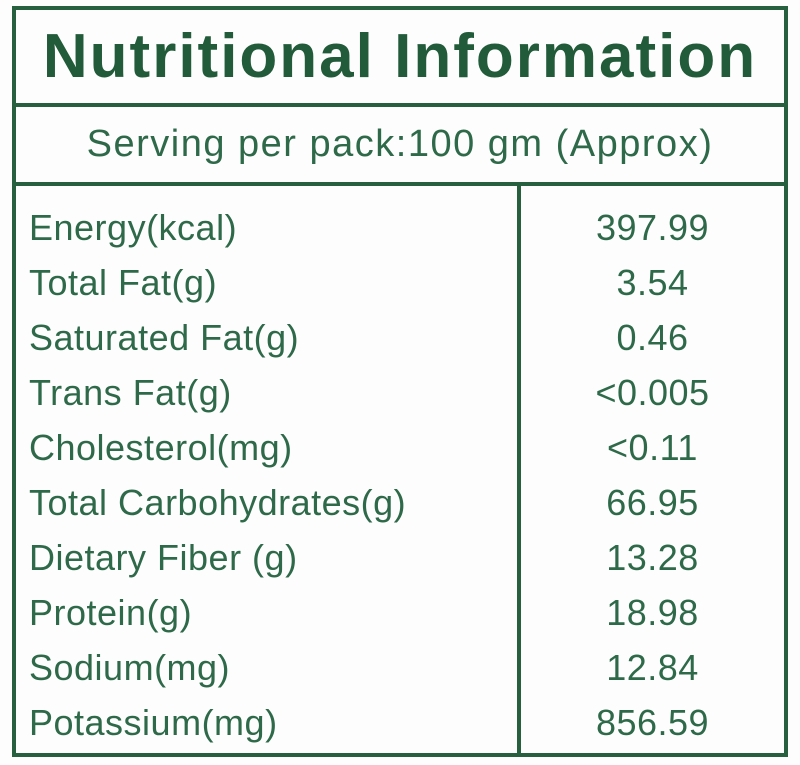 Image resolution: width=800 pixels, height=765 pixels. Describe the element at coordinates (400, 612) in the screenshot. I see `table-row: Protein(g) 18.98` at that location.